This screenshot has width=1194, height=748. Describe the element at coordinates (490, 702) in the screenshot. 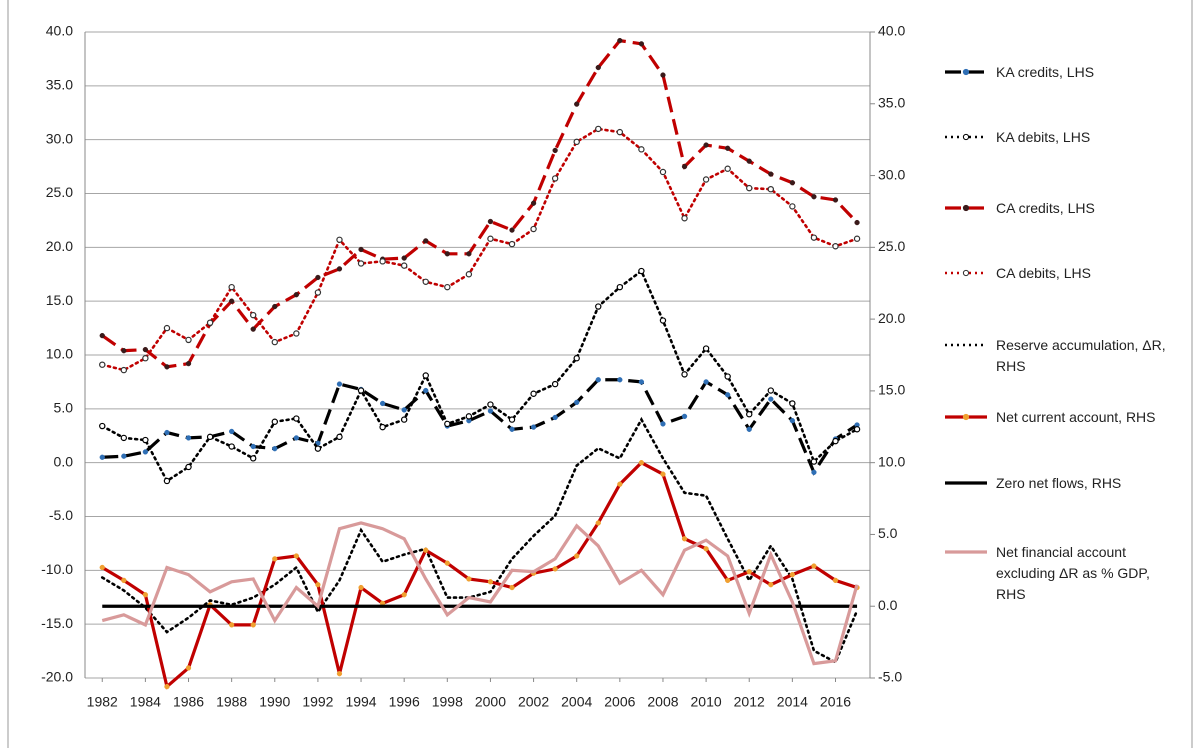

I see `x-tick-label: 2000` at that location.